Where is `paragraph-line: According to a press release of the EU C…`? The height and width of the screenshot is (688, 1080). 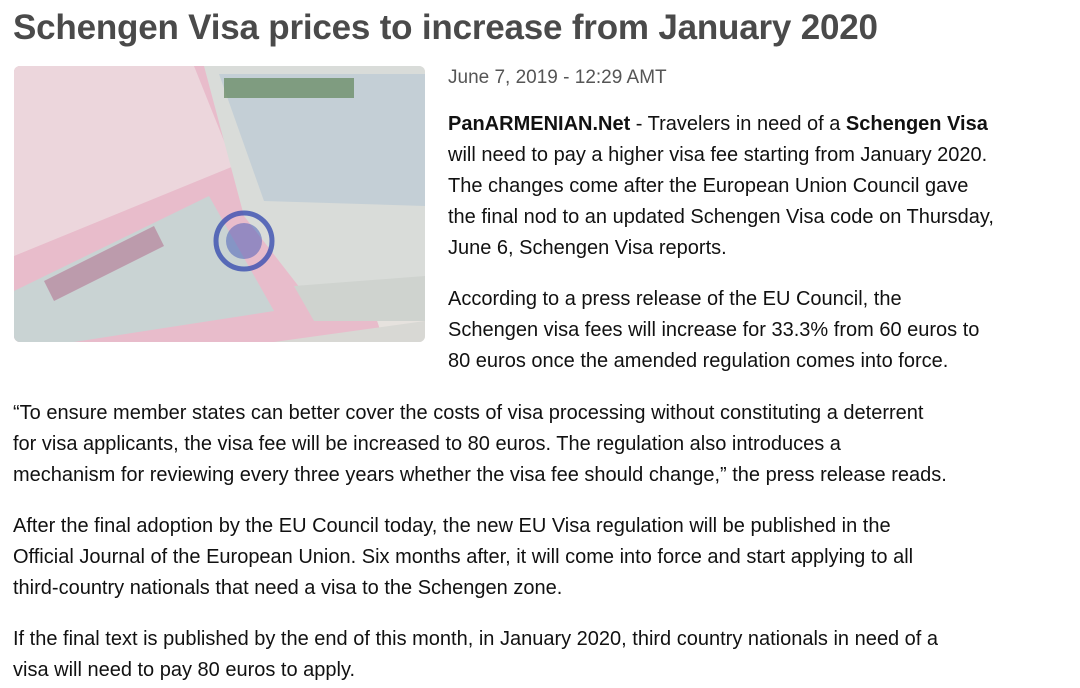 paragraph-line: According to a press release of the EU C… is located at coordinates (675, 299).